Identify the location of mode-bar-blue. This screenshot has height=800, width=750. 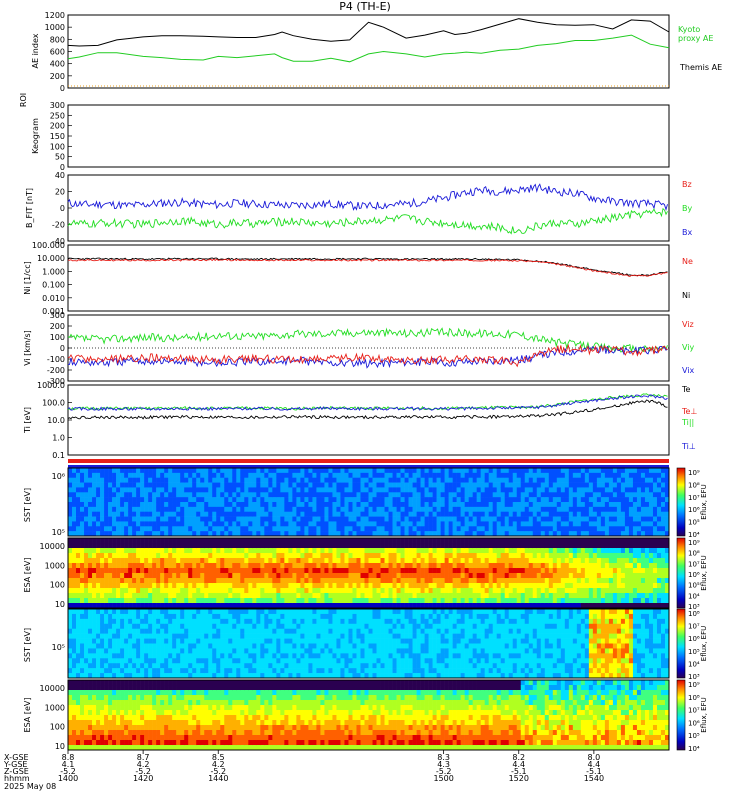
(368, 466).